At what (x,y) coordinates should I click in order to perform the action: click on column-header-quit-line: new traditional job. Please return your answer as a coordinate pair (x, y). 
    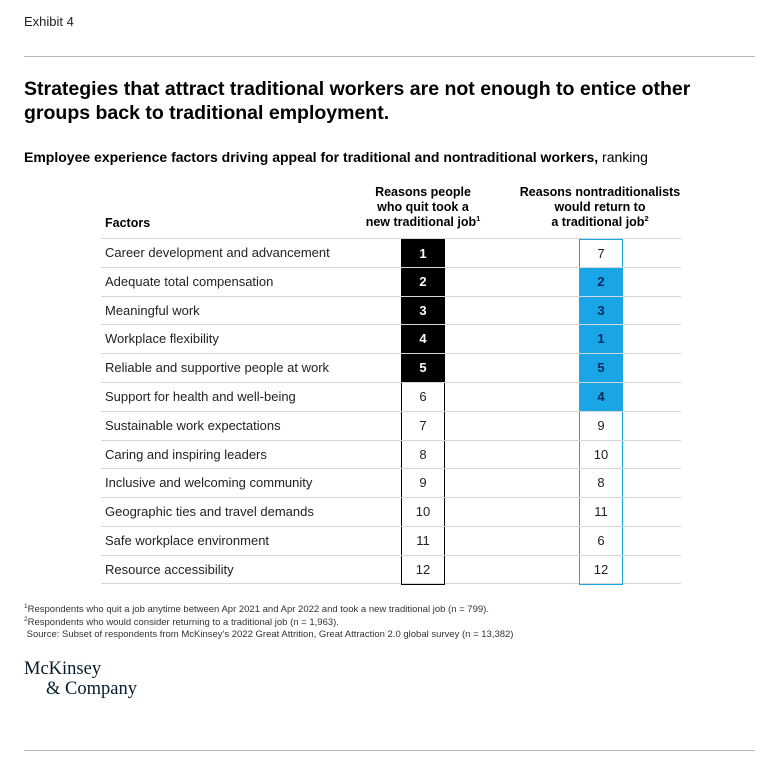
    Looking at the image, I should click on (421, 222).